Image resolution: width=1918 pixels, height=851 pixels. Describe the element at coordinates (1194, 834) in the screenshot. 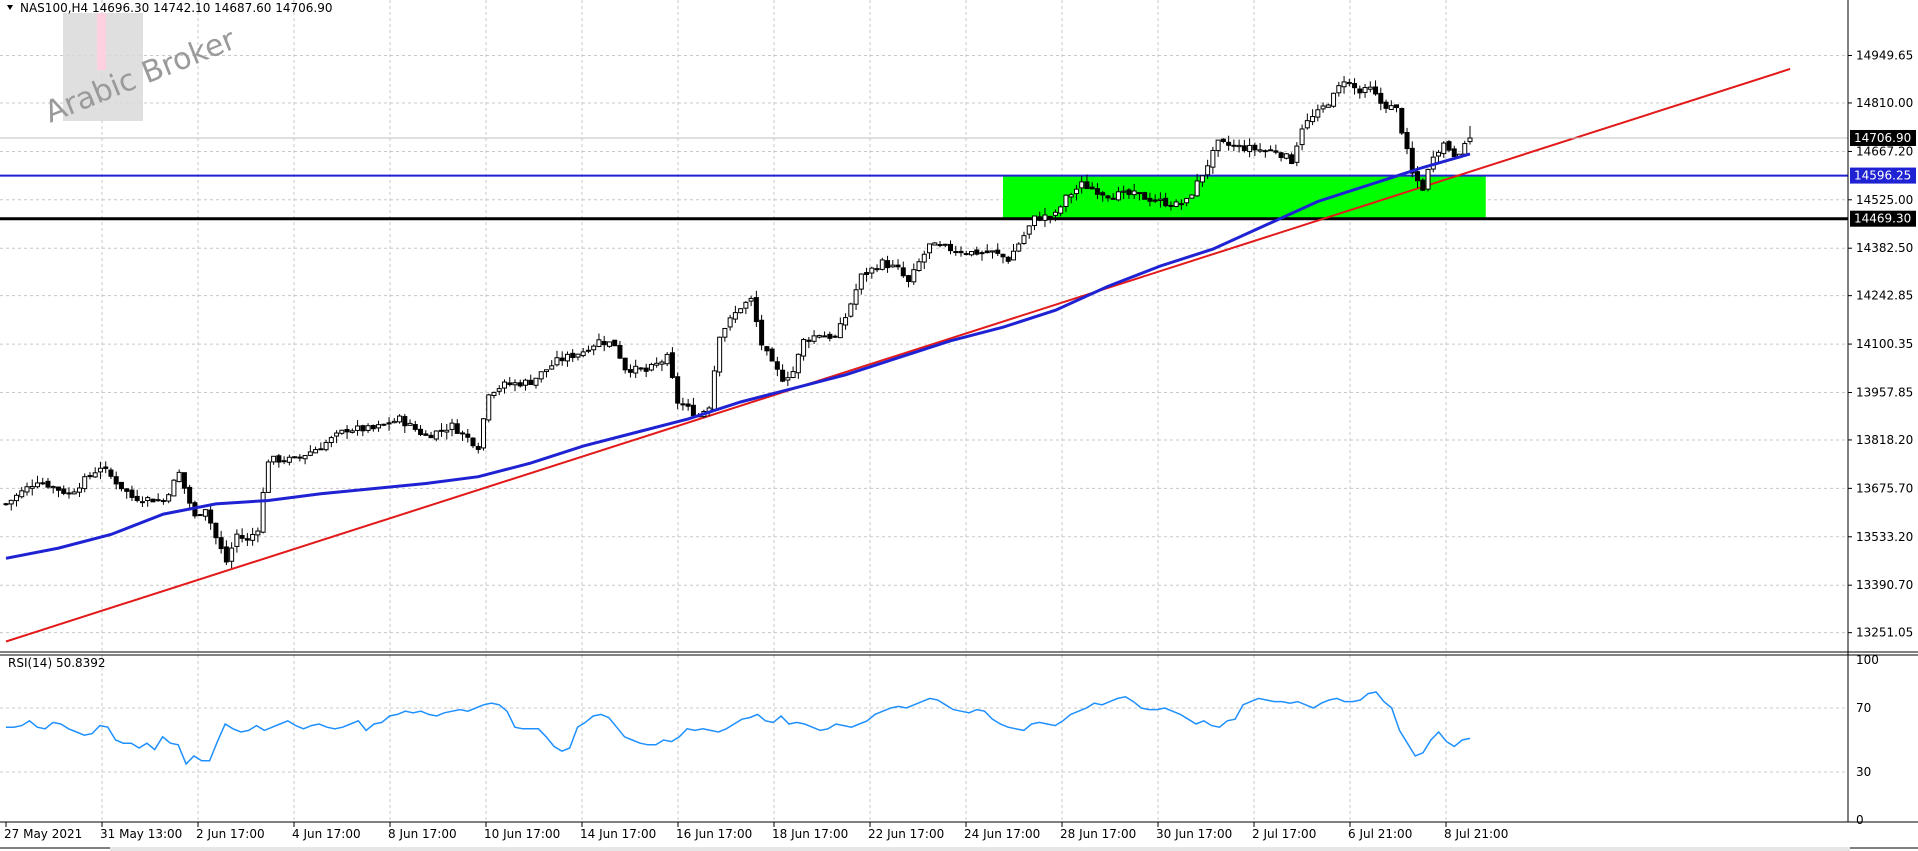

I see `time-tick-label: 30 Jun 17:00` at that location.